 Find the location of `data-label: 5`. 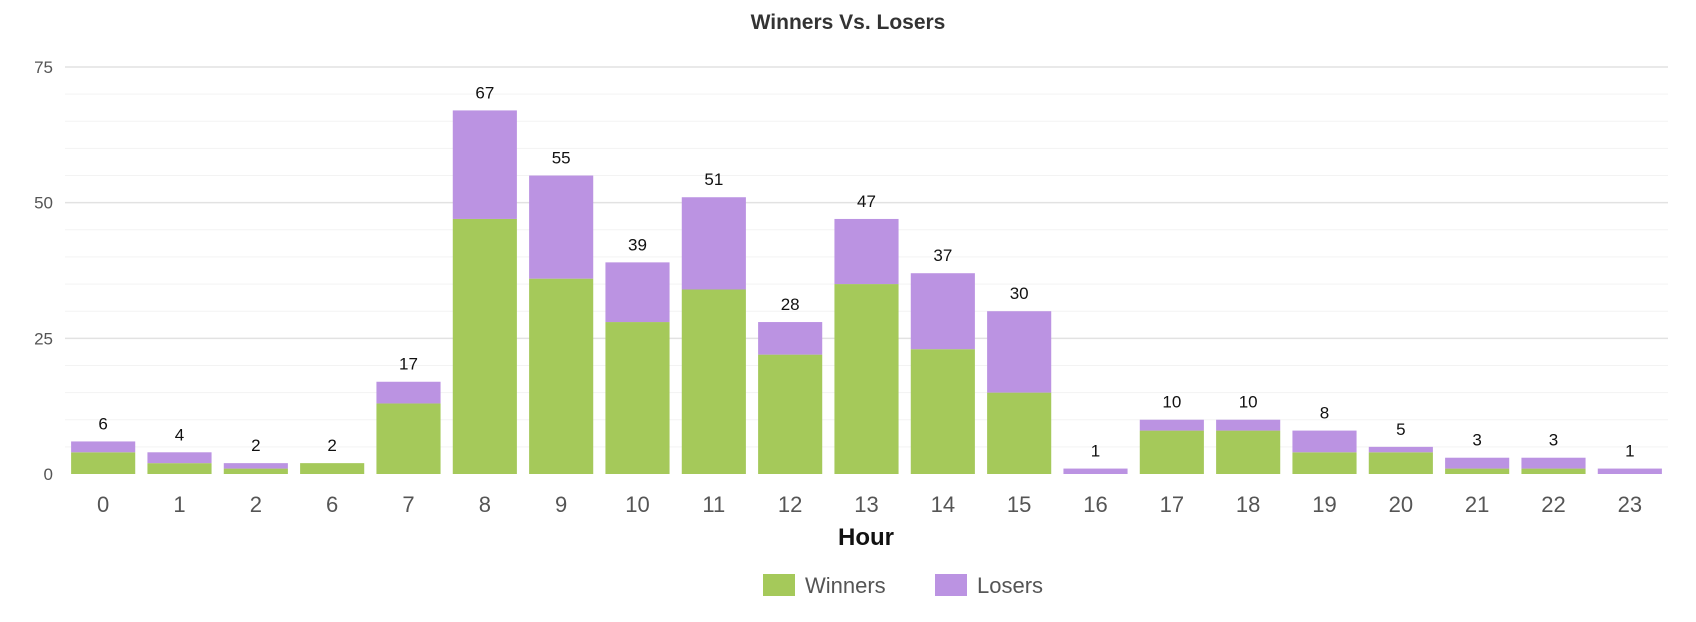

data-label: 5 is located at coordinates (1400, 429).